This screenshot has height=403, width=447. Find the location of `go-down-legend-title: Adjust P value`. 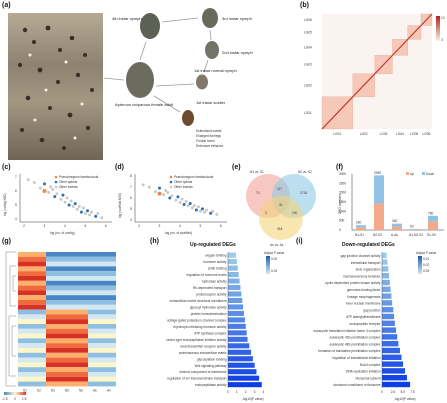

go-down-legend-title: Adjust P value is located at coordinates (426, 253).